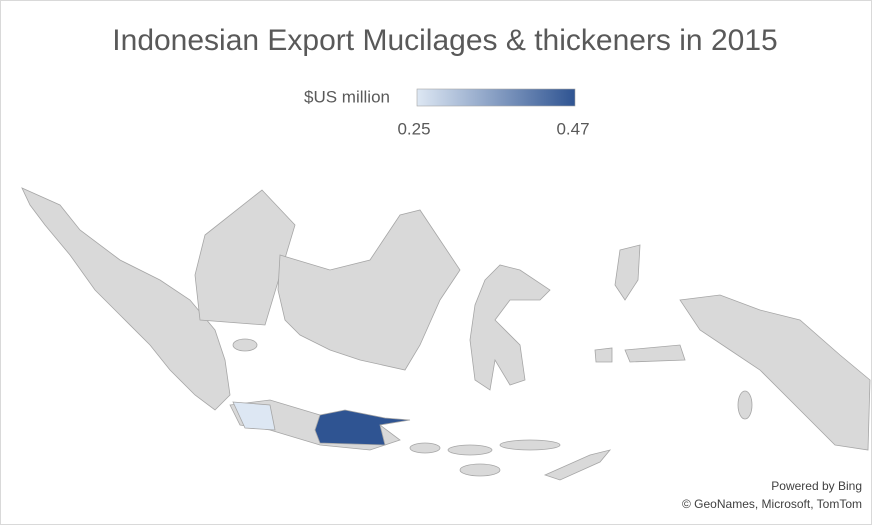 The width and height of the screenshot is (872, 525). Describe the element at coordinates (816, 486) in the screenshot. I see `attribution: Powered by Bing` at that location.